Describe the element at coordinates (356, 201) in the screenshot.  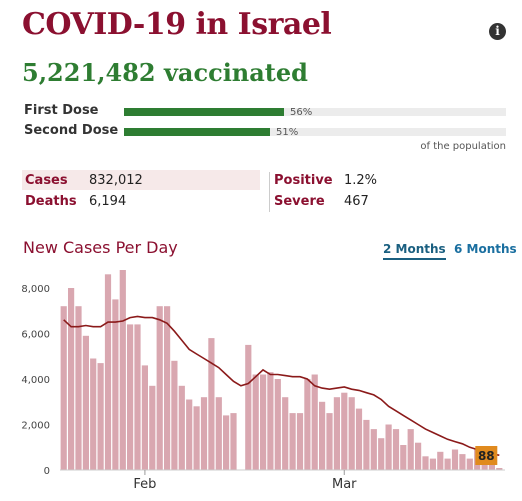
I see `severe-value: 467` at that location.